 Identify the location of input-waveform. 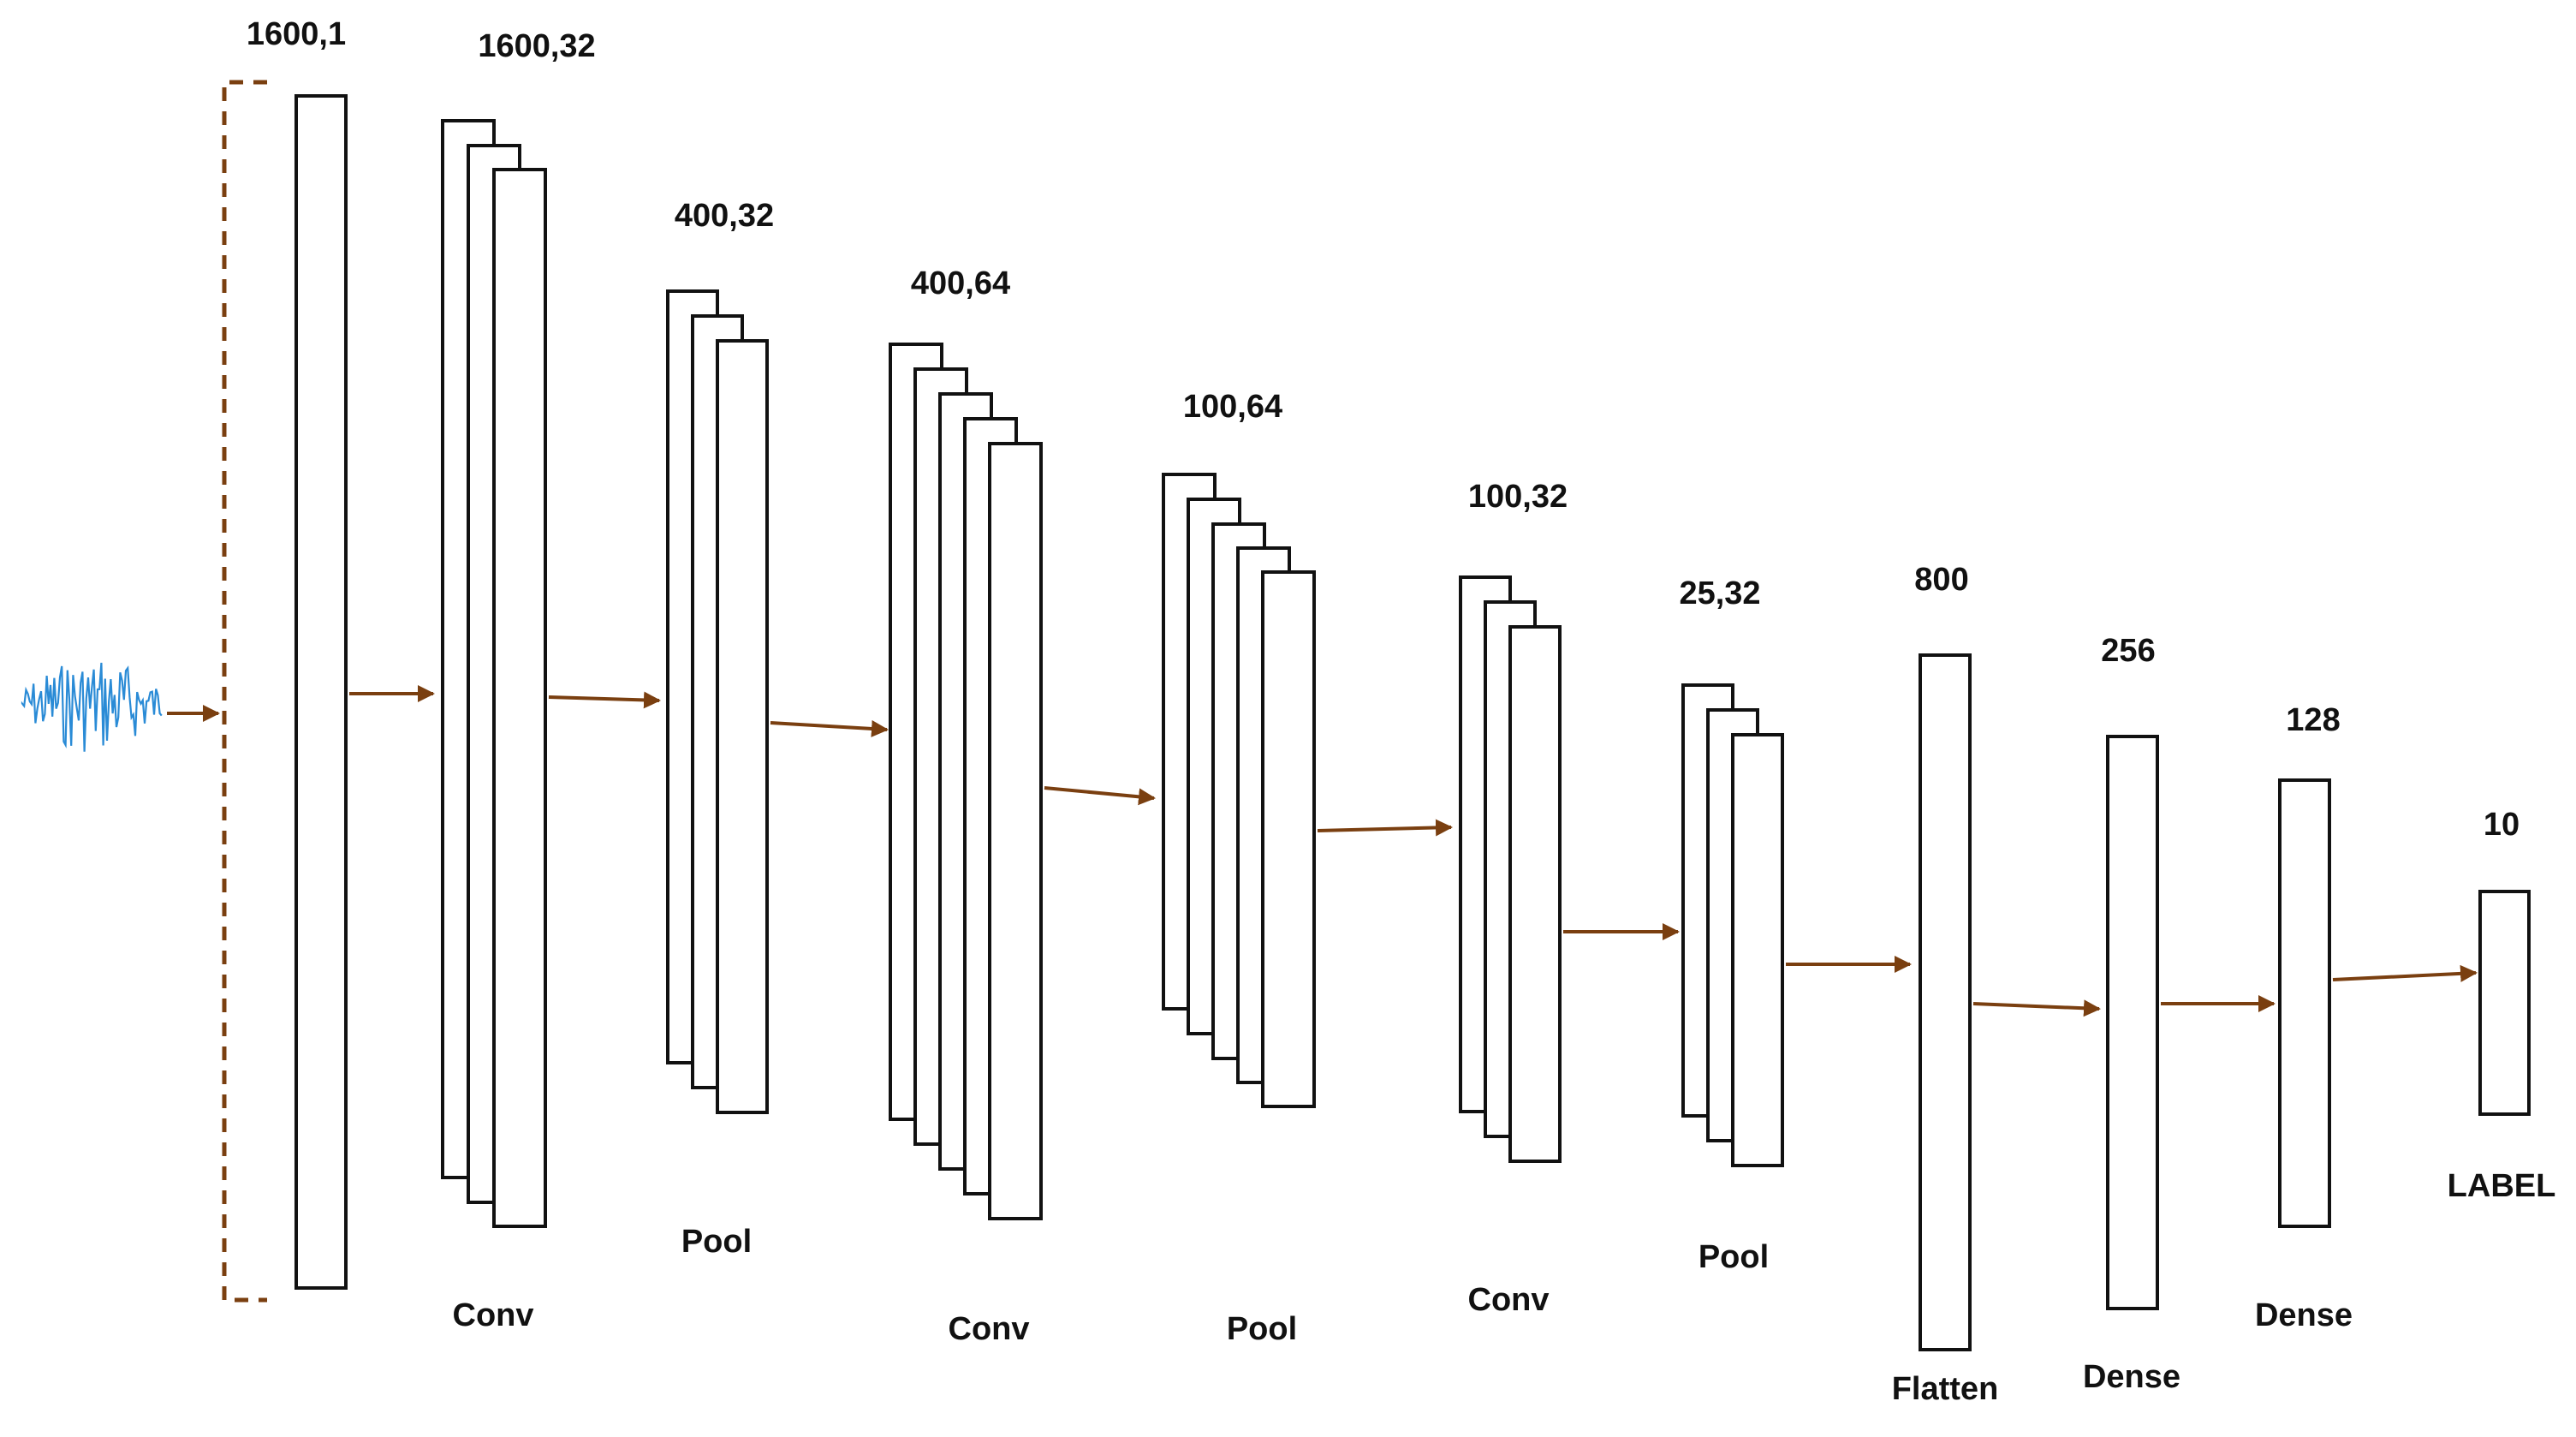
(92, 707).